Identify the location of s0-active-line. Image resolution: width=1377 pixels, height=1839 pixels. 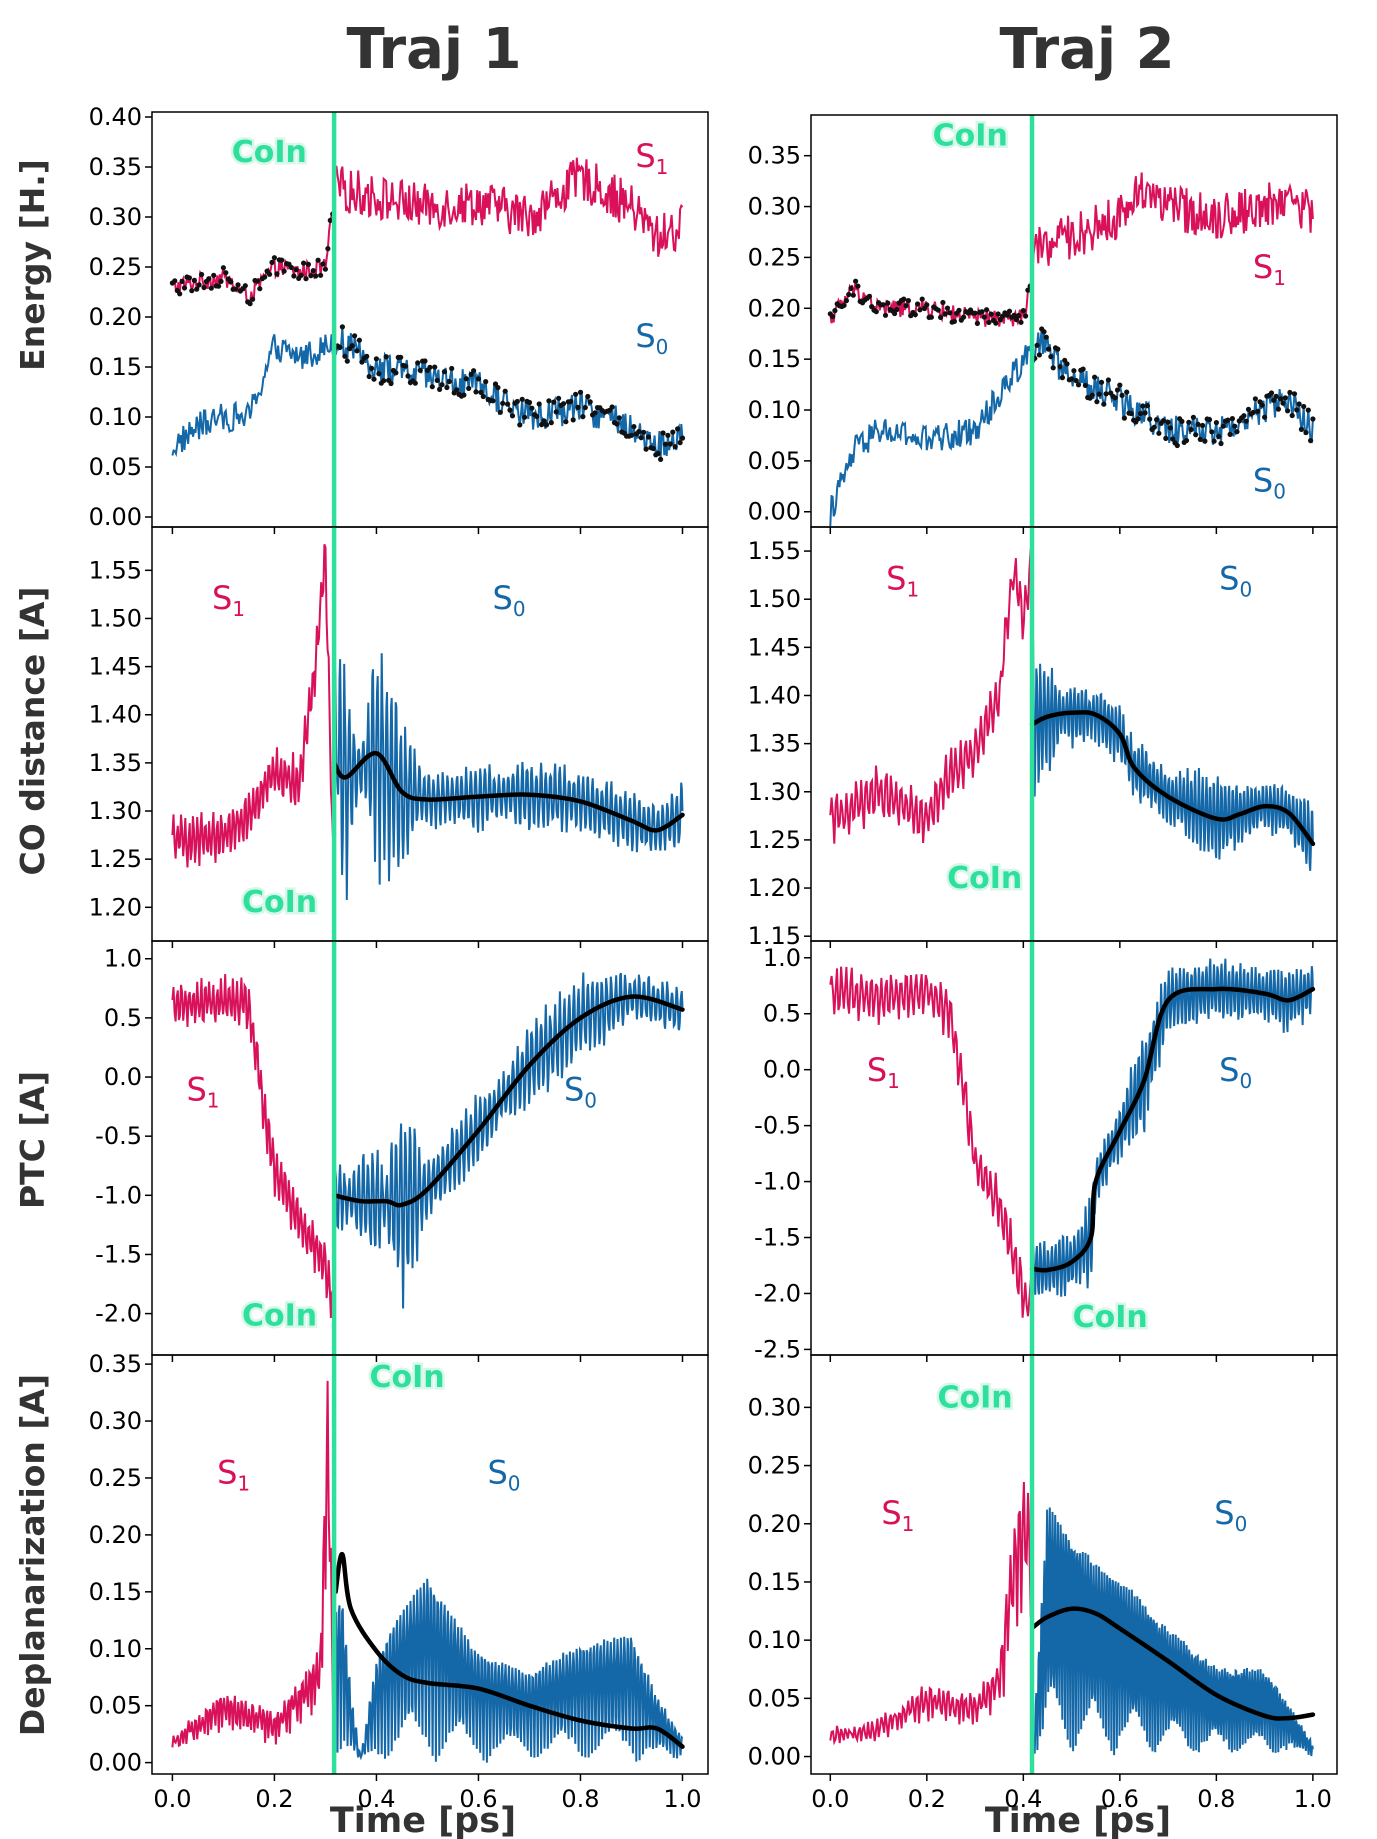
(1172, 756).